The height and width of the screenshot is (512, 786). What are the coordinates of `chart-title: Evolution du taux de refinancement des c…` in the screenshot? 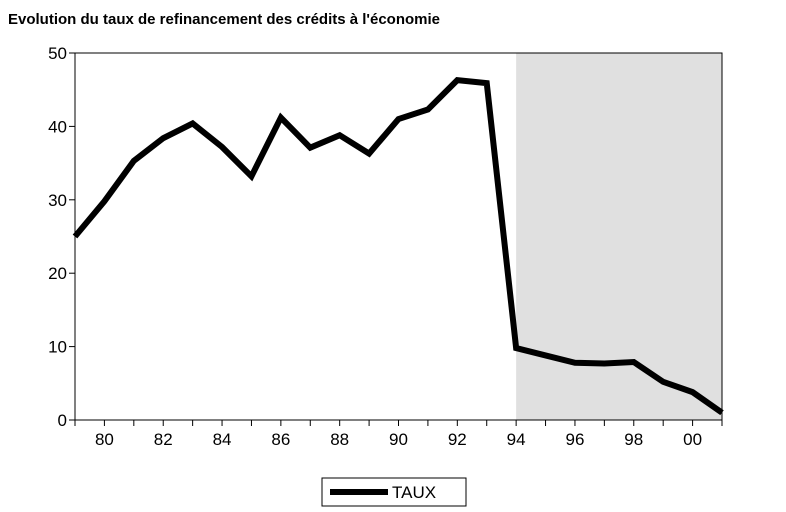 It's located at (224, 19).